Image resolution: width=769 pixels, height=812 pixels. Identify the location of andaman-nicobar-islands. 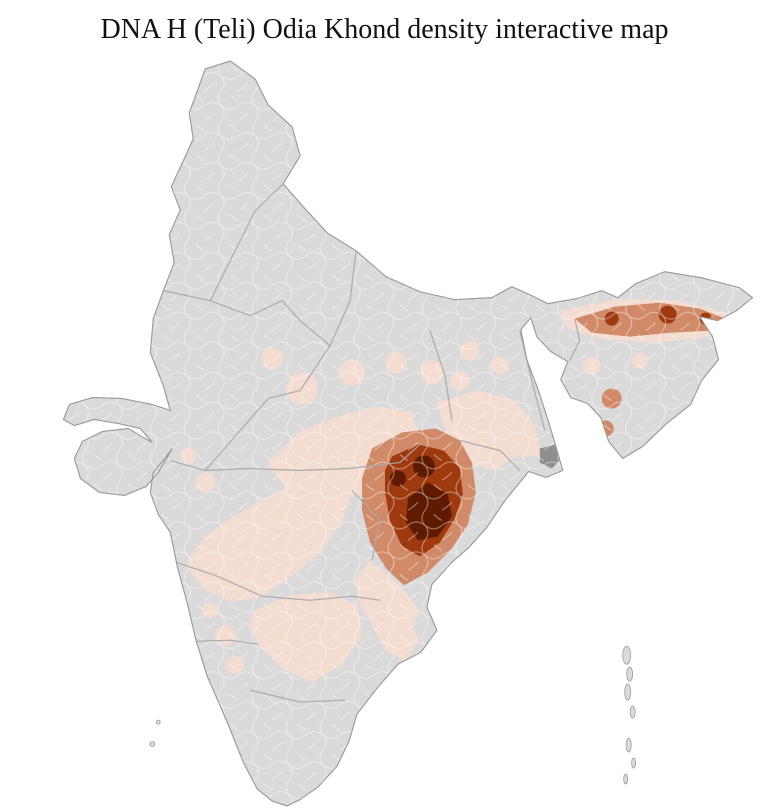
(629, 715).